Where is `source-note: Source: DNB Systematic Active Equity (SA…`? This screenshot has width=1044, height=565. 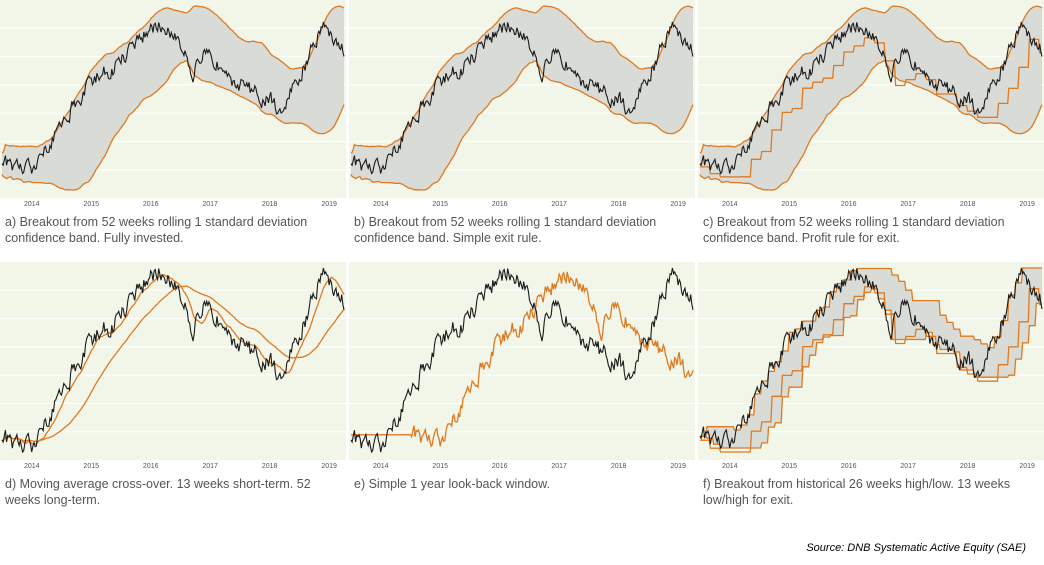
source-note: Source: DNB Systematic Active Equity (SA… is located at coordinates (916, 548).